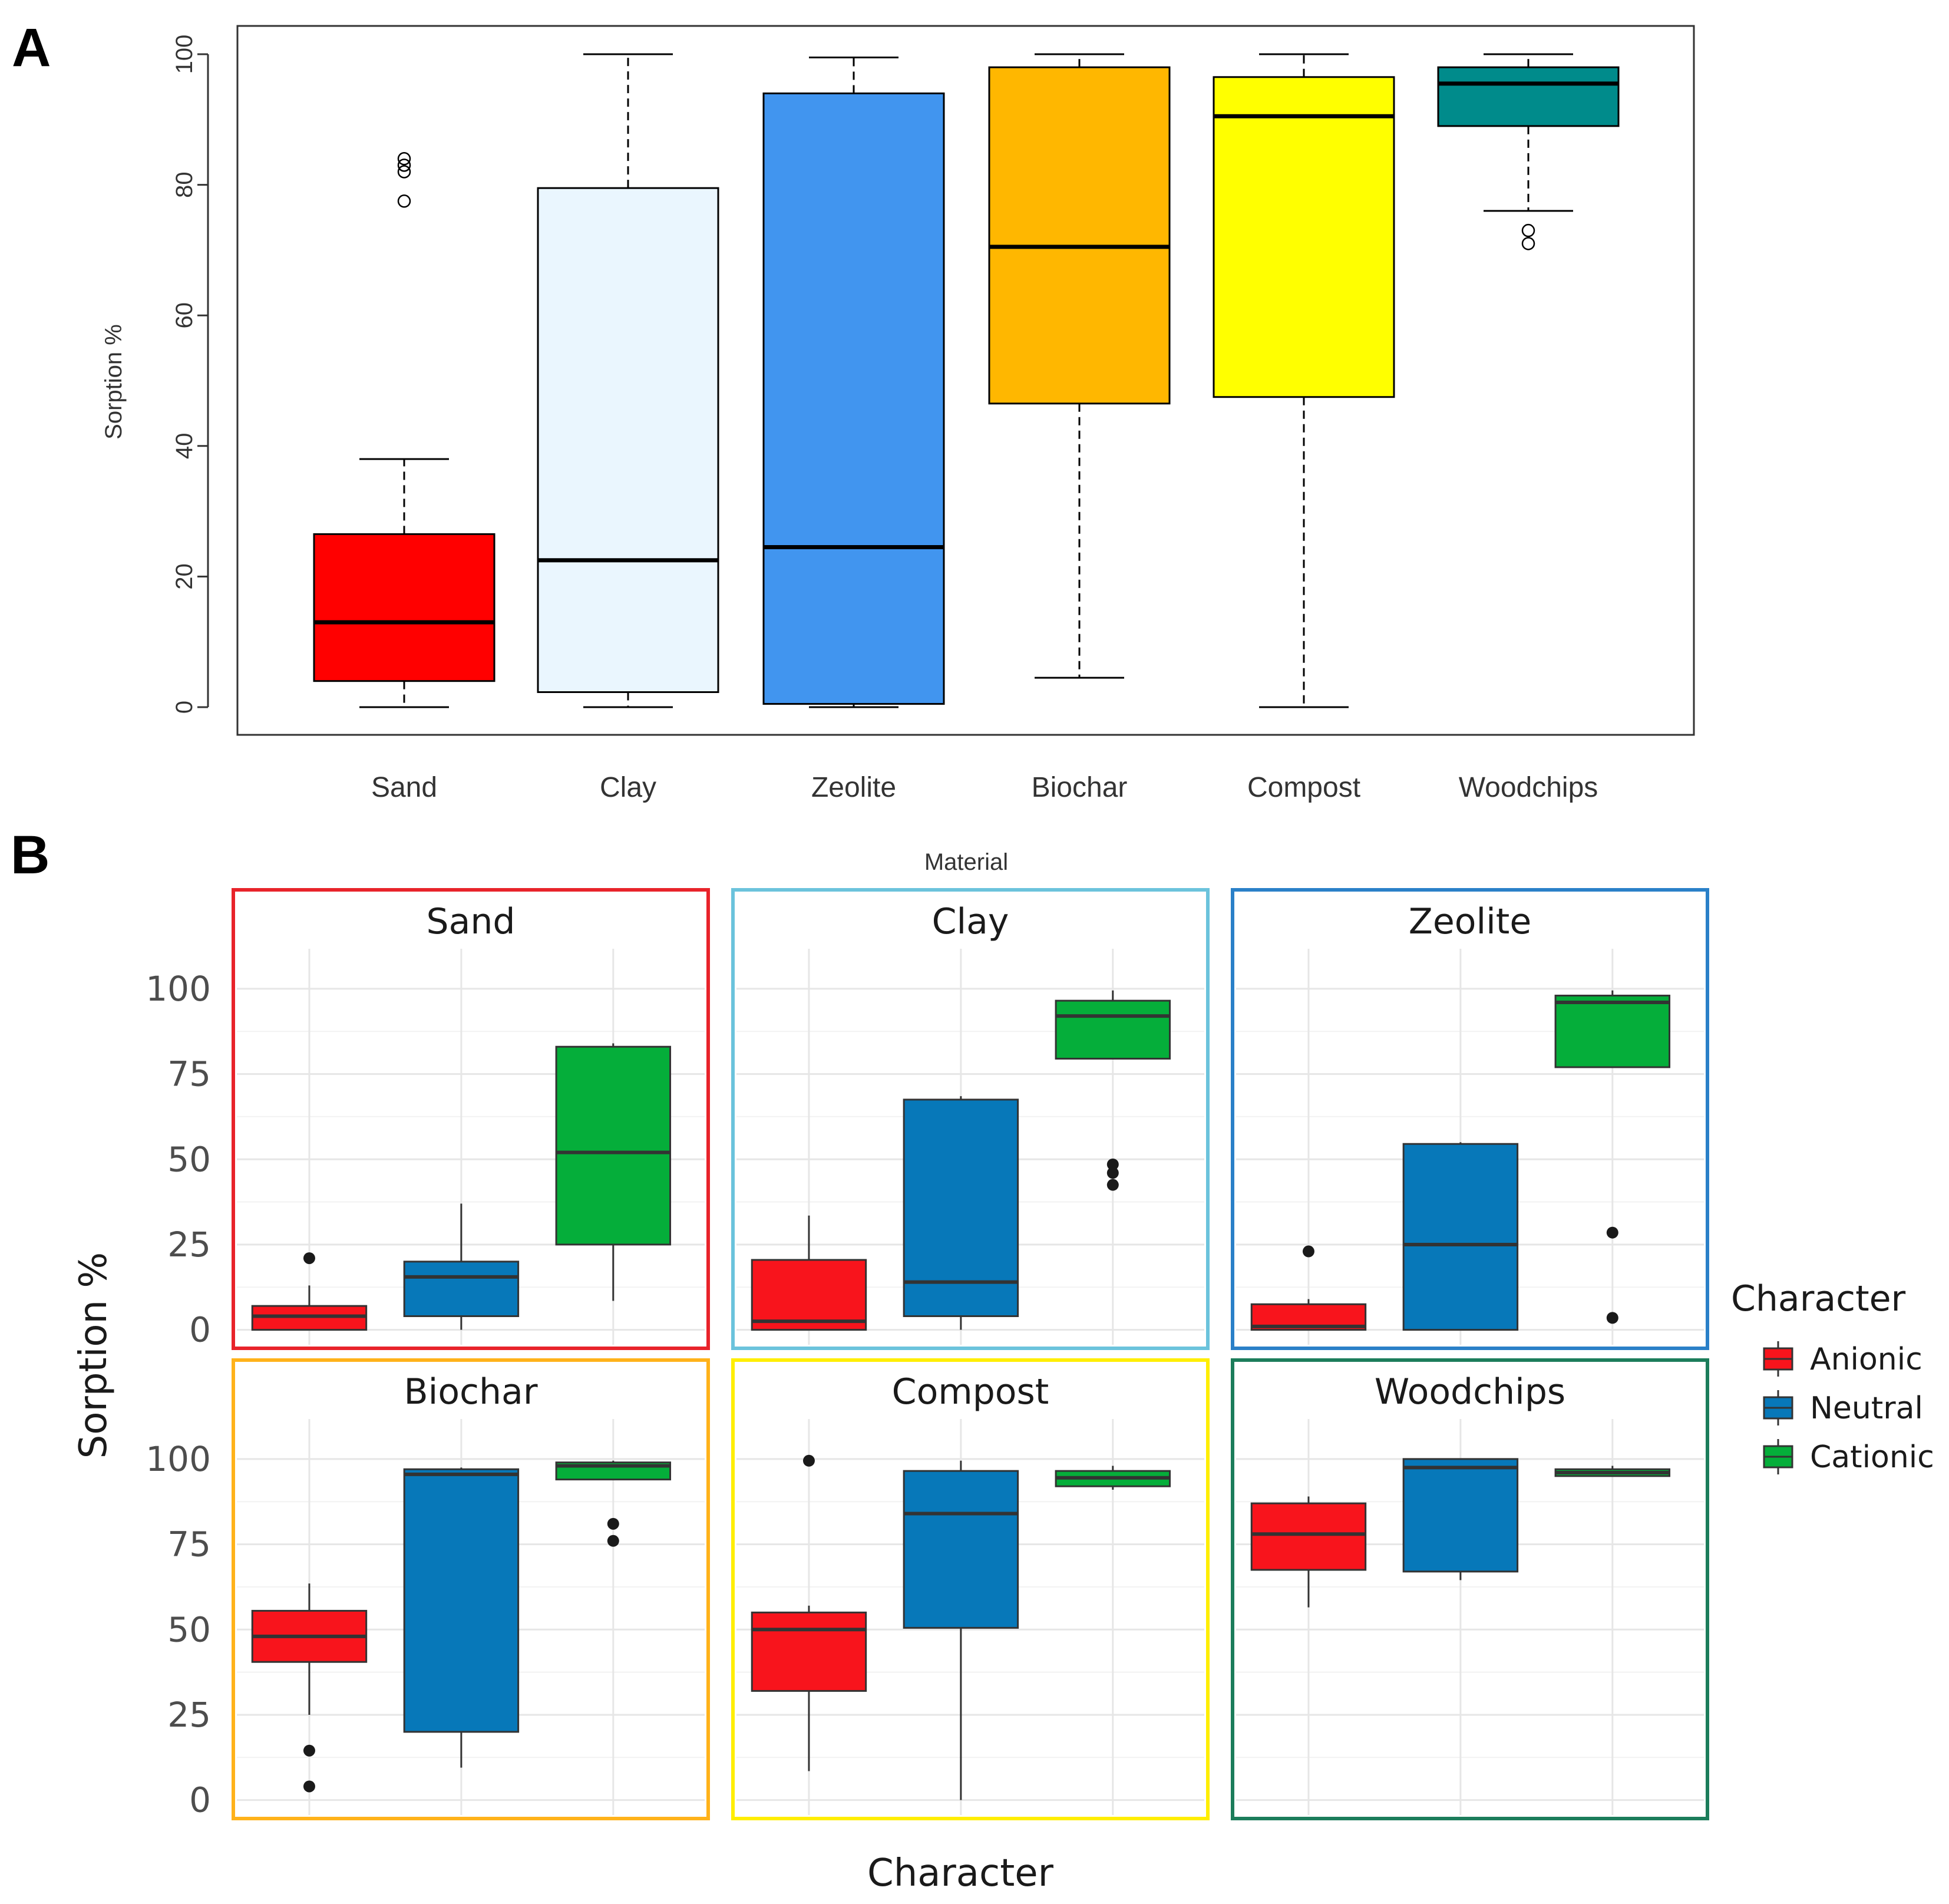 This screenshot has height=1904, width=1949. Describe the element at coordinates (184, 54) in the screenshot. I see `panel-a-y-tick-label: 100` at that location.